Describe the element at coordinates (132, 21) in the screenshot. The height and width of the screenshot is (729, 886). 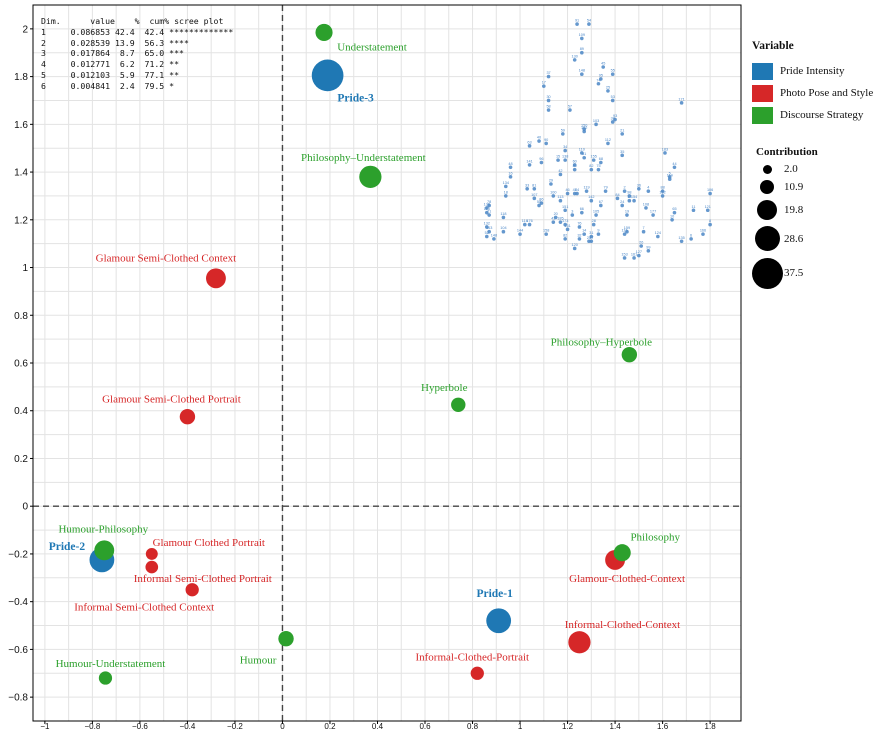
I see `scree-header: Dim. value % cum% scree plot` at that location.